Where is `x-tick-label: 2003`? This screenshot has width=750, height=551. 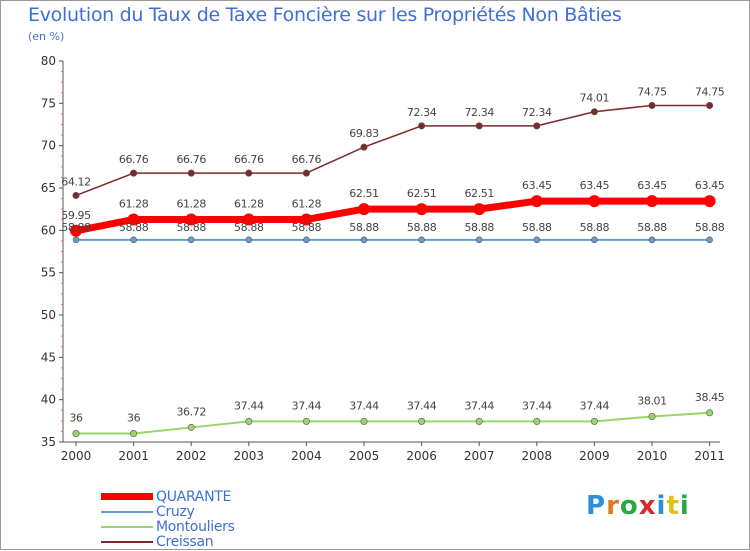
x-tick-label: 2003 is located at coordinates (249, 456).